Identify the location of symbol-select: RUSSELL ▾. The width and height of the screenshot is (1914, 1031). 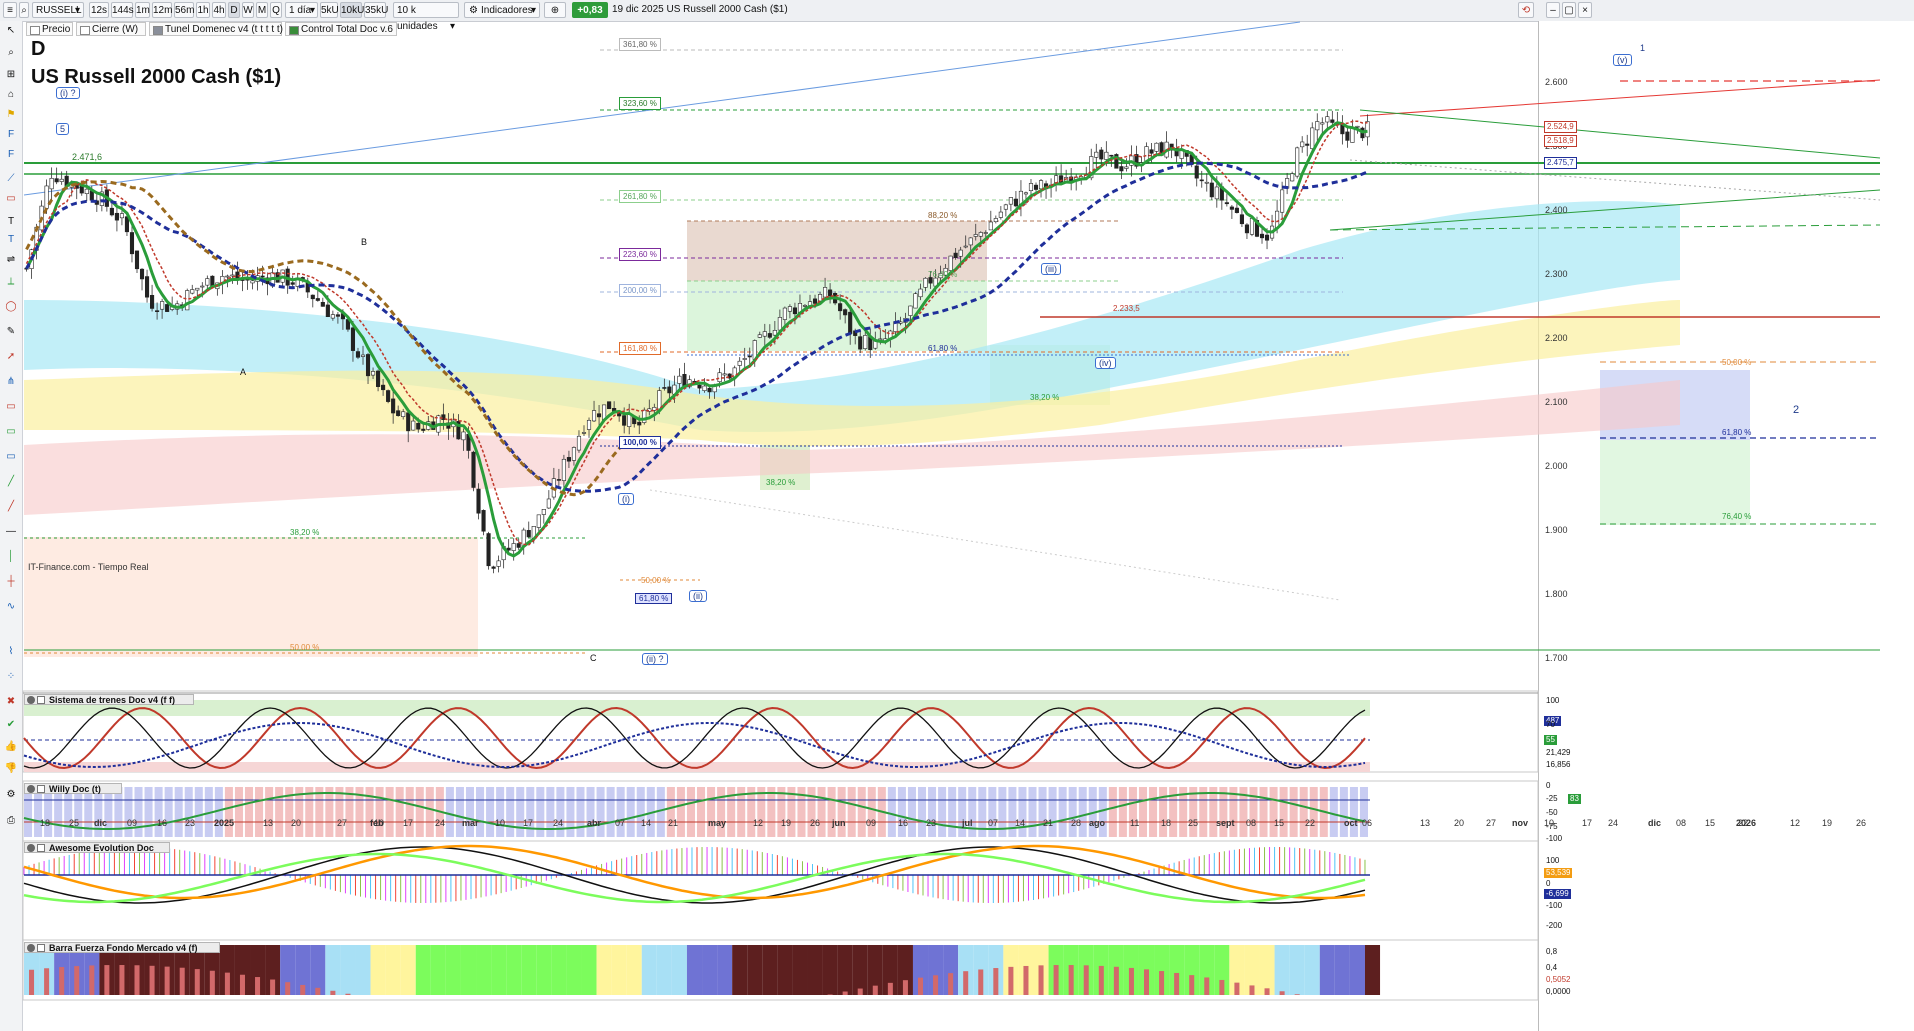
(58, 10).